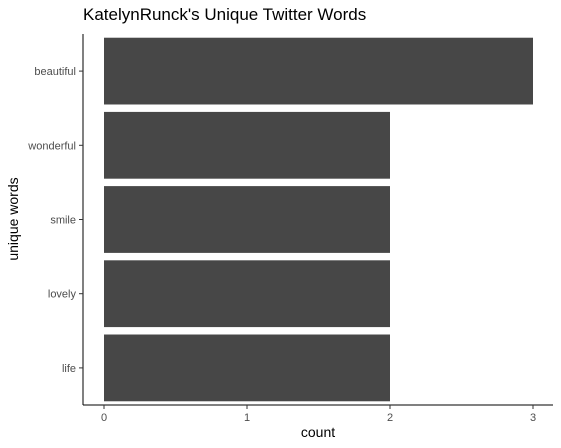 This screenshot has width=561, height=448. What do you see at coordinates (247, 145) in the screenshot?
I see `bar-wonderful` at bounding box center [247, 145].